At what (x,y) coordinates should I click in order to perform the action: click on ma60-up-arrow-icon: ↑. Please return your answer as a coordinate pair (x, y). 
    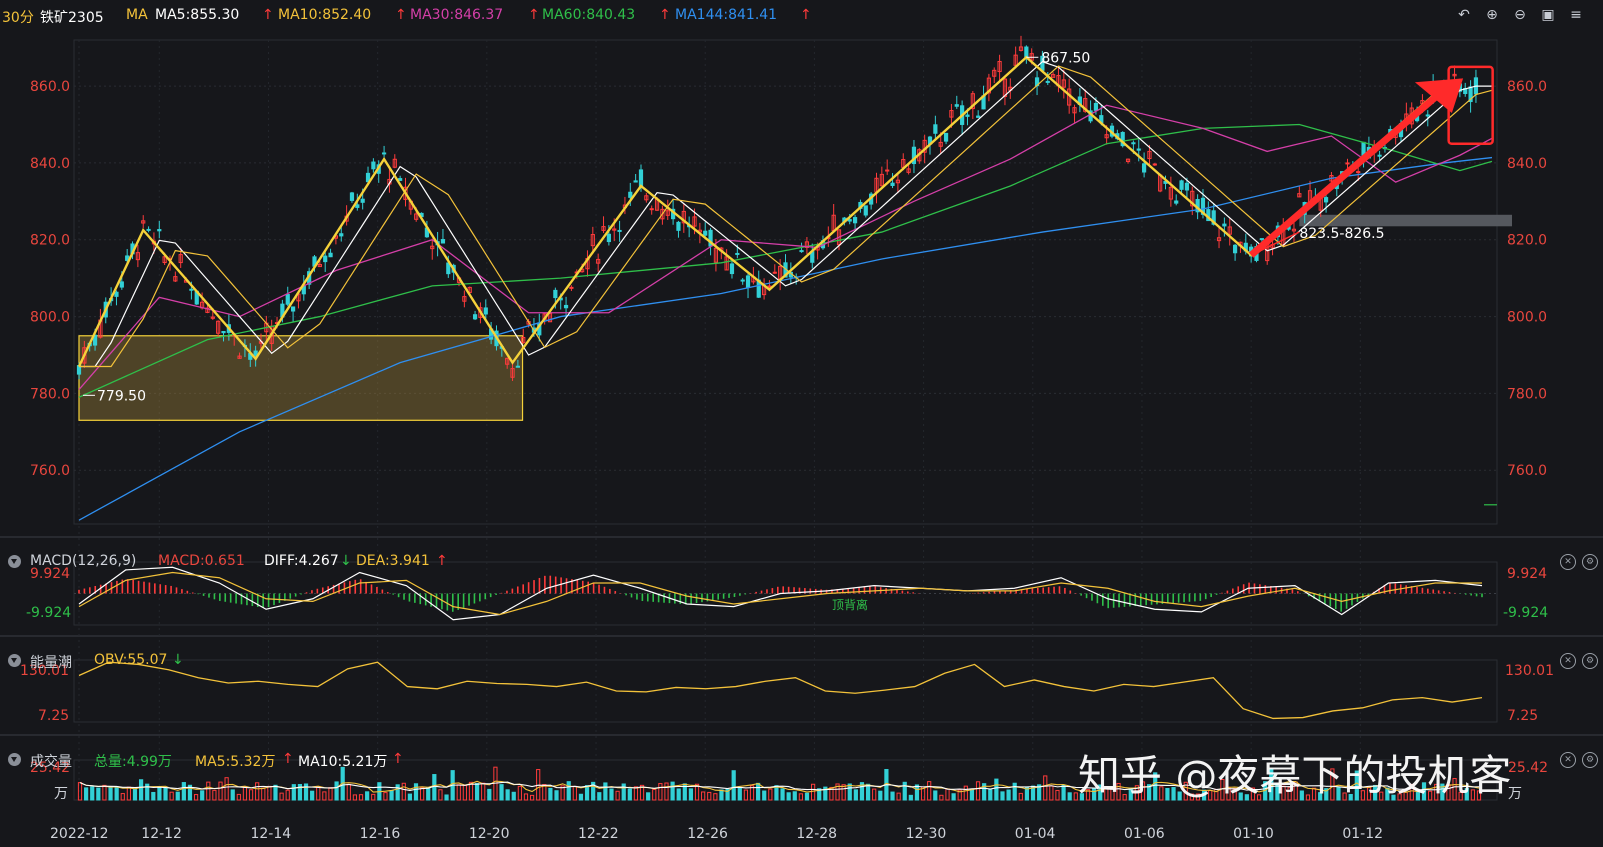
    Looking at the image, I should click on (665, 15).